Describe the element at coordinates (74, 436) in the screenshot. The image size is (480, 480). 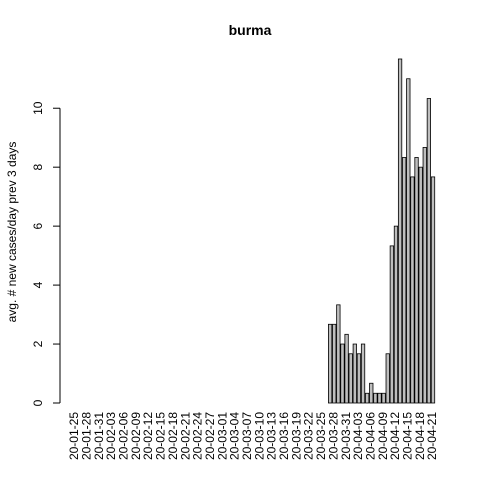
I see `x-tick-label: 20-01-25` at that location.